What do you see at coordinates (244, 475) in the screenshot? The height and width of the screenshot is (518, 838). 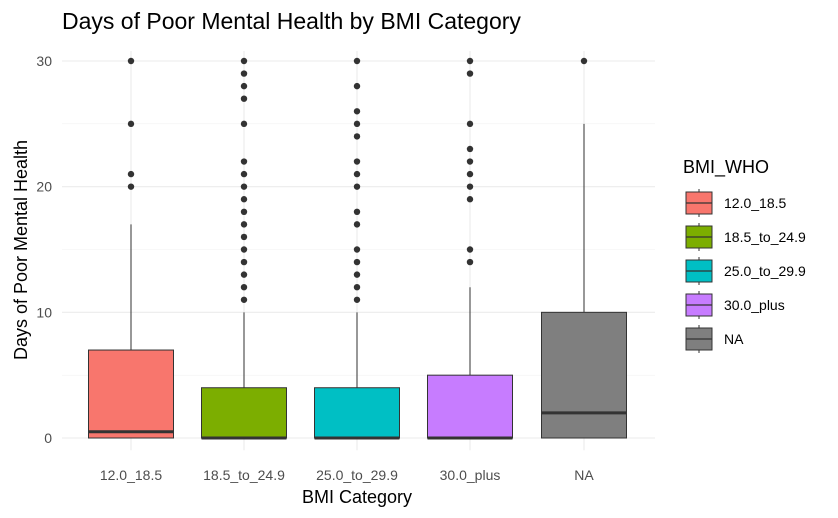 I see `x-tick-label: 18.5_to_24.9` at bounding box center [244, 475].